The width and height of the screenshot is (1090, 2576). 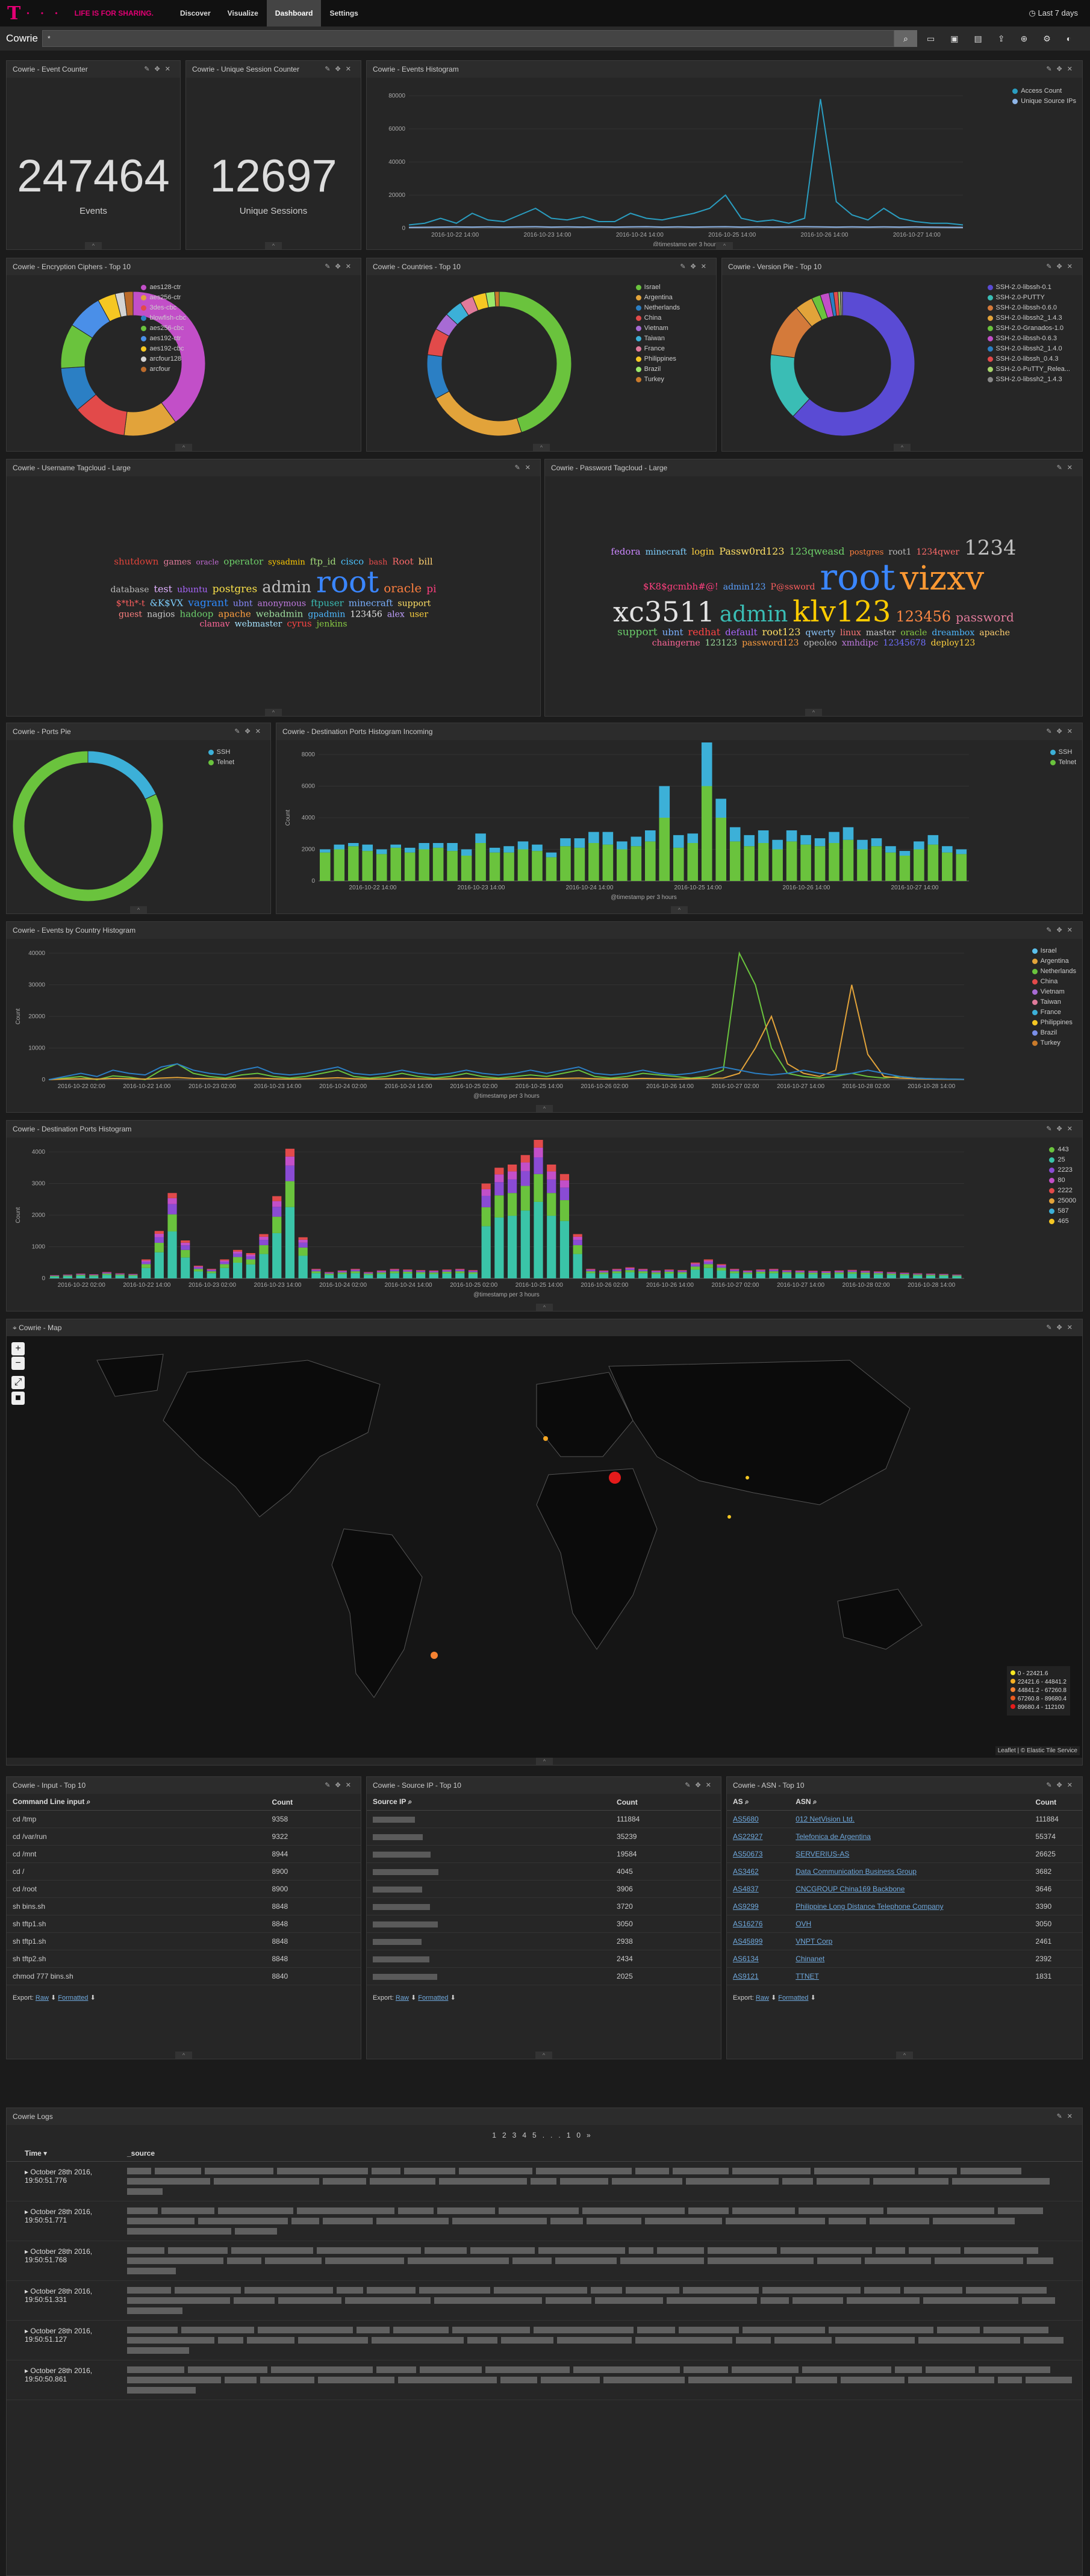 I want to click on legend-item: Philippines, so click(x=1054, y=1023).